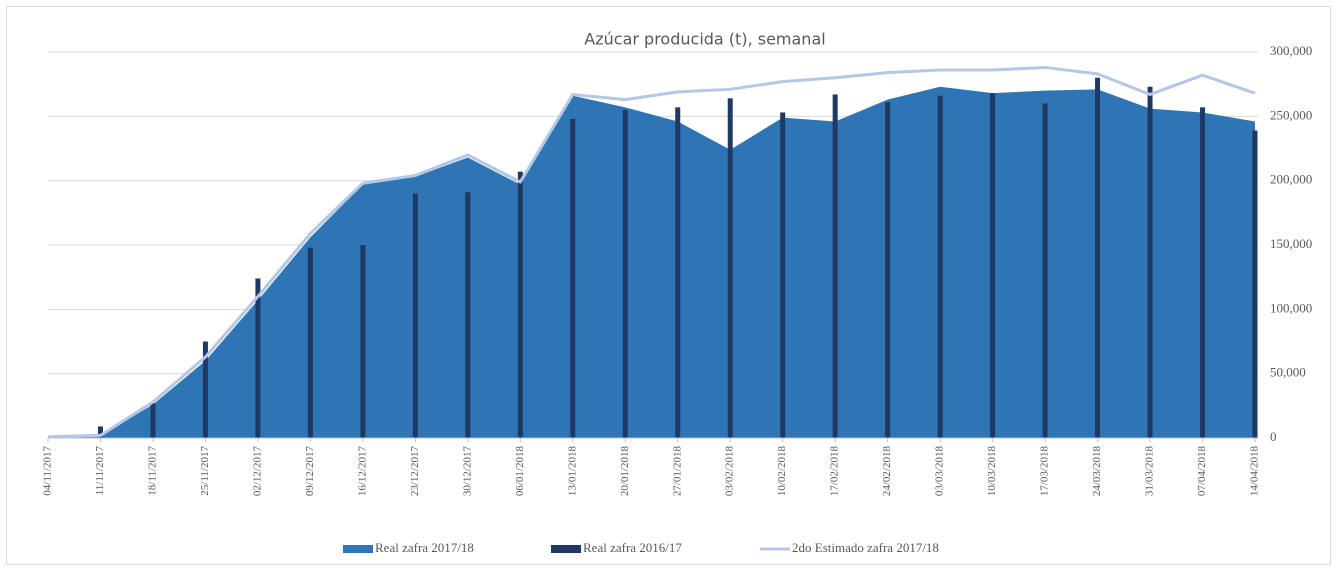 This screenshot has height=571, width=1337. What do you see at coordinates (677, 471) in the screenshot?
I see `x-tick-label: 27/01/2018` at bounding box center [677, 471].